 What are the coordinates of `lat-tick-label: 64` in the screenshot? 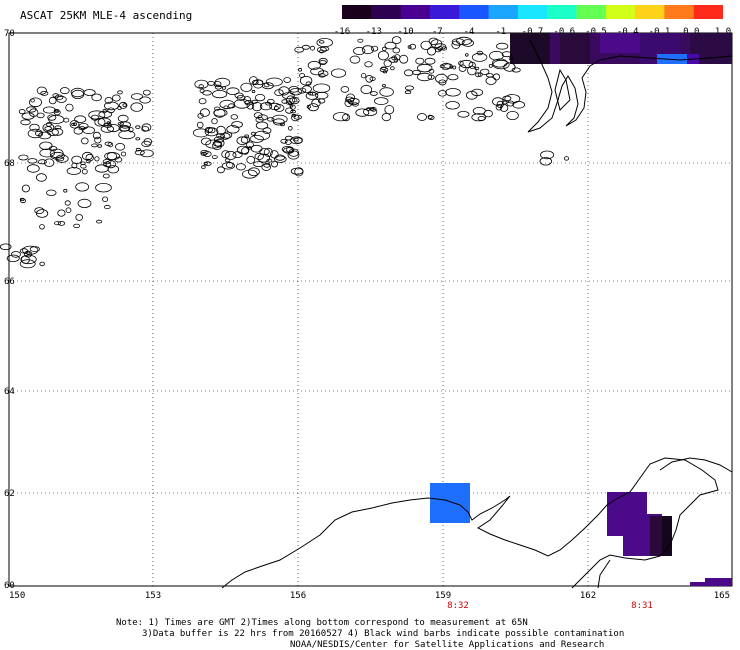 It's located at (9, 392).